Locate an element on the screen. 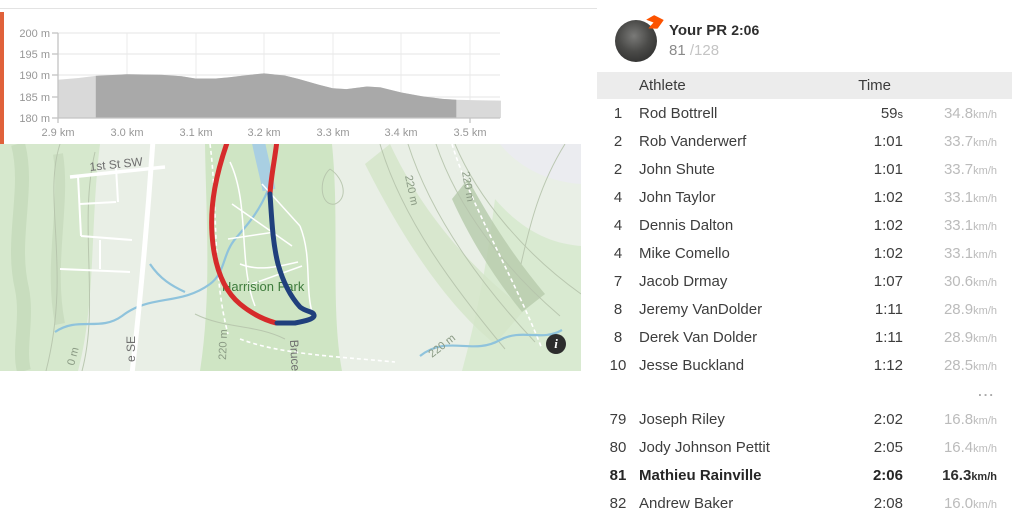 Image resolution: width=1012 pixels, height=520 pixels. time-cell: 1:07 is located at coordinates (888, 281).